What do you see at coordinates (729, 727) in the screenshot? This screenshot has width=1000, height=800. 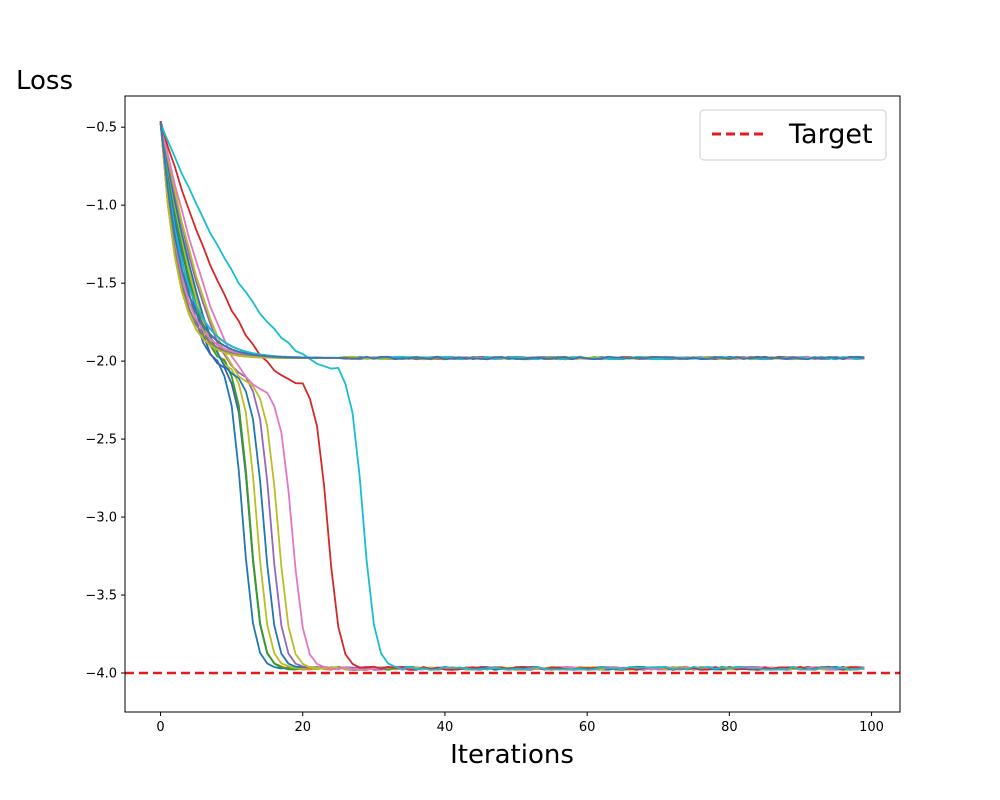 I see `x-tick-label: 80` at bounding box center [729, 727].